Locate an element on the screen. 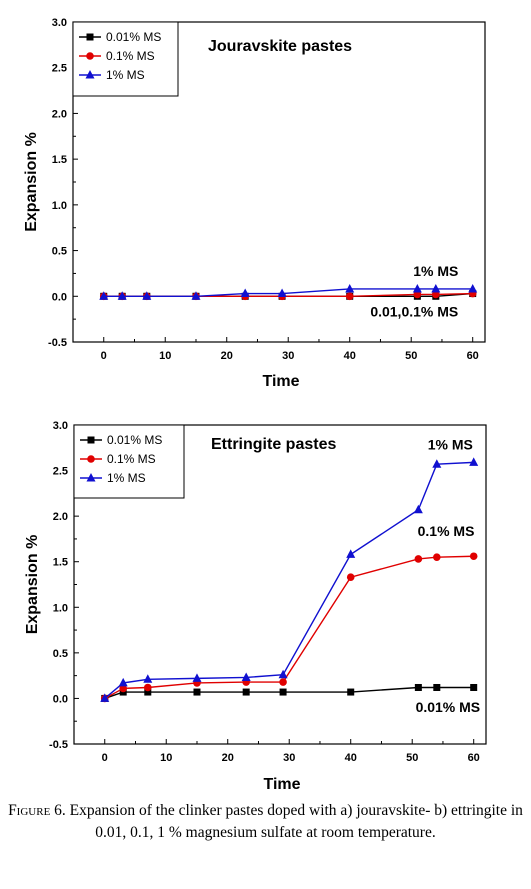  chart-title: Ettringite pastes is located at coordinates (273, 444).